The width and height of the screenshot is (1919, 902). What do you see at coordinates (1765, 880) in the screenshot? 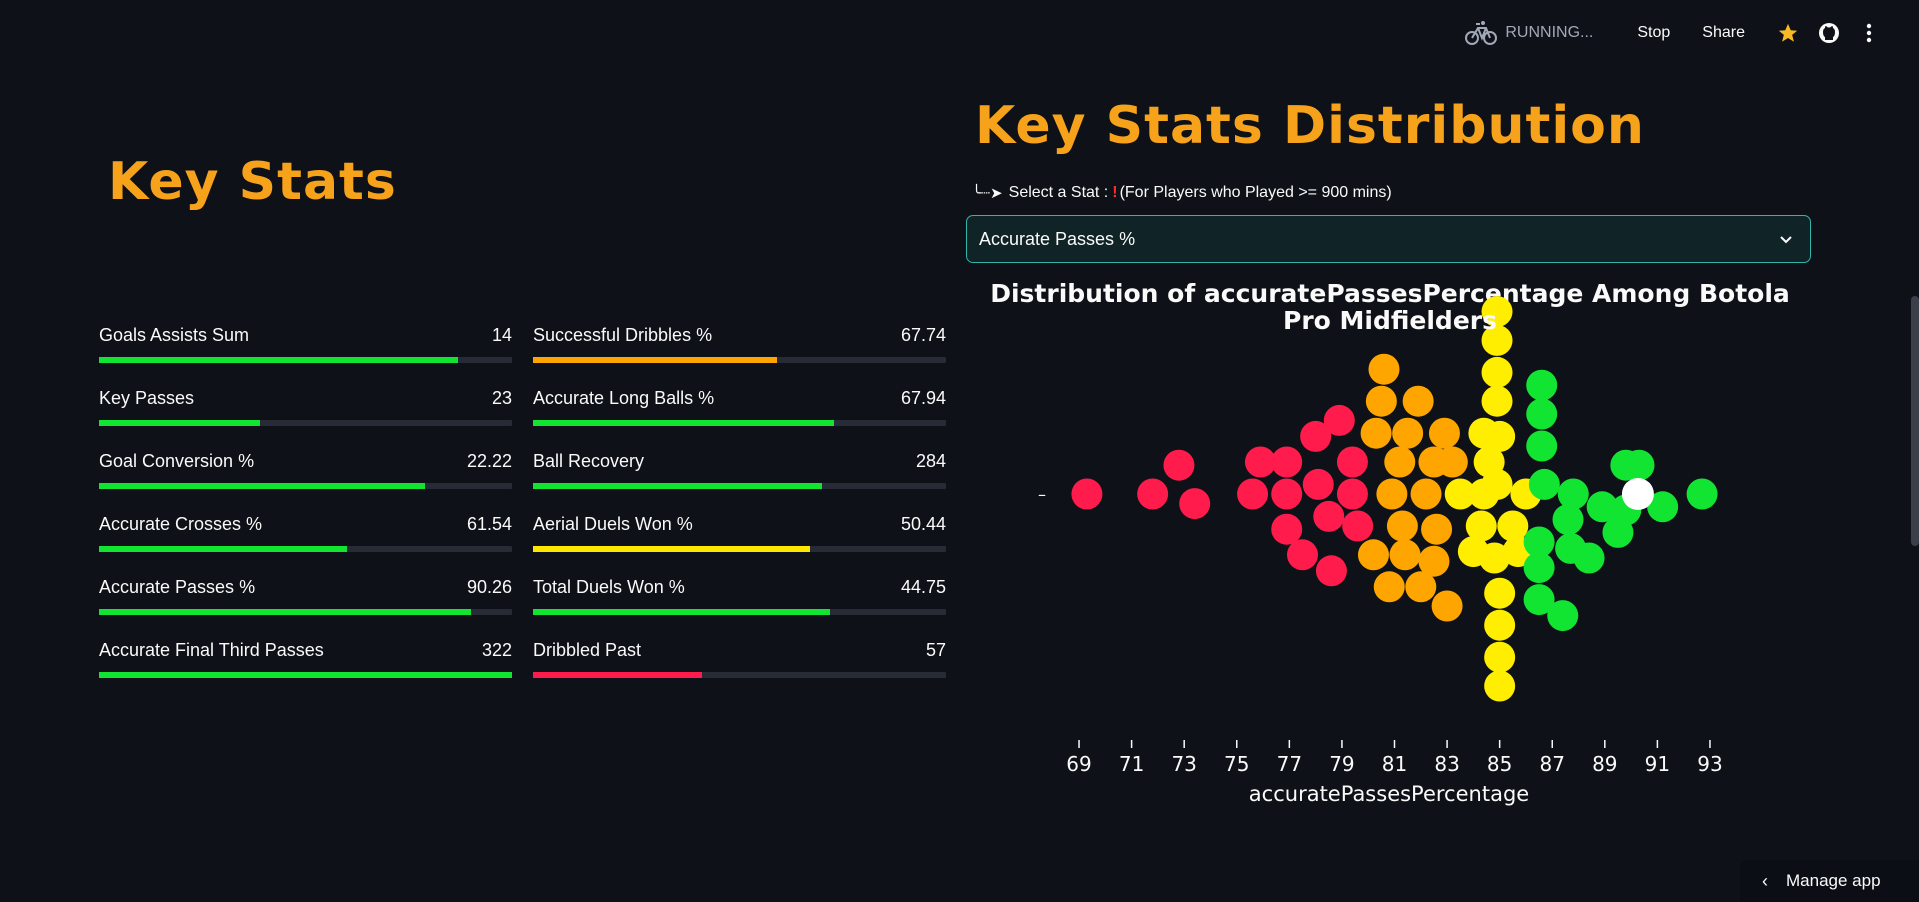
I see `chevron-left-icon: ‹` at bounding box center [1765, 880].